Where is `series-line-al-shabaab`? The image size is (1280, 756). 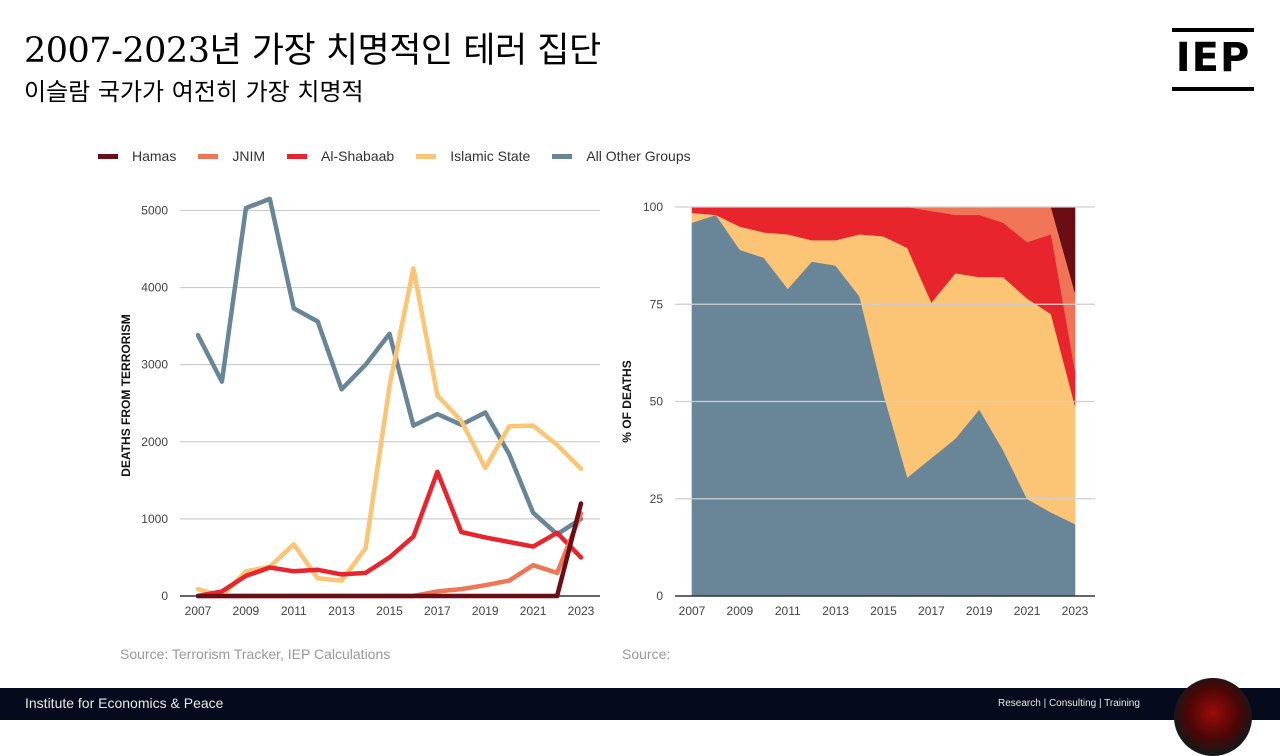
series-line-al-shabaab is located at coordinates (389, 534).